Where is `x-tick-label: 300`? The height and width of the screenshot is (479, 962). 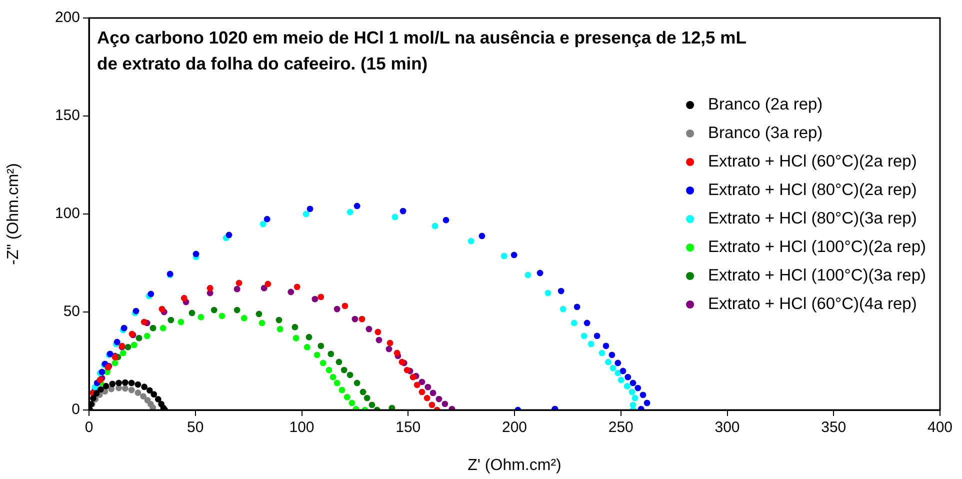 x-tick-label: 300 is located at coordinates (727, 427).